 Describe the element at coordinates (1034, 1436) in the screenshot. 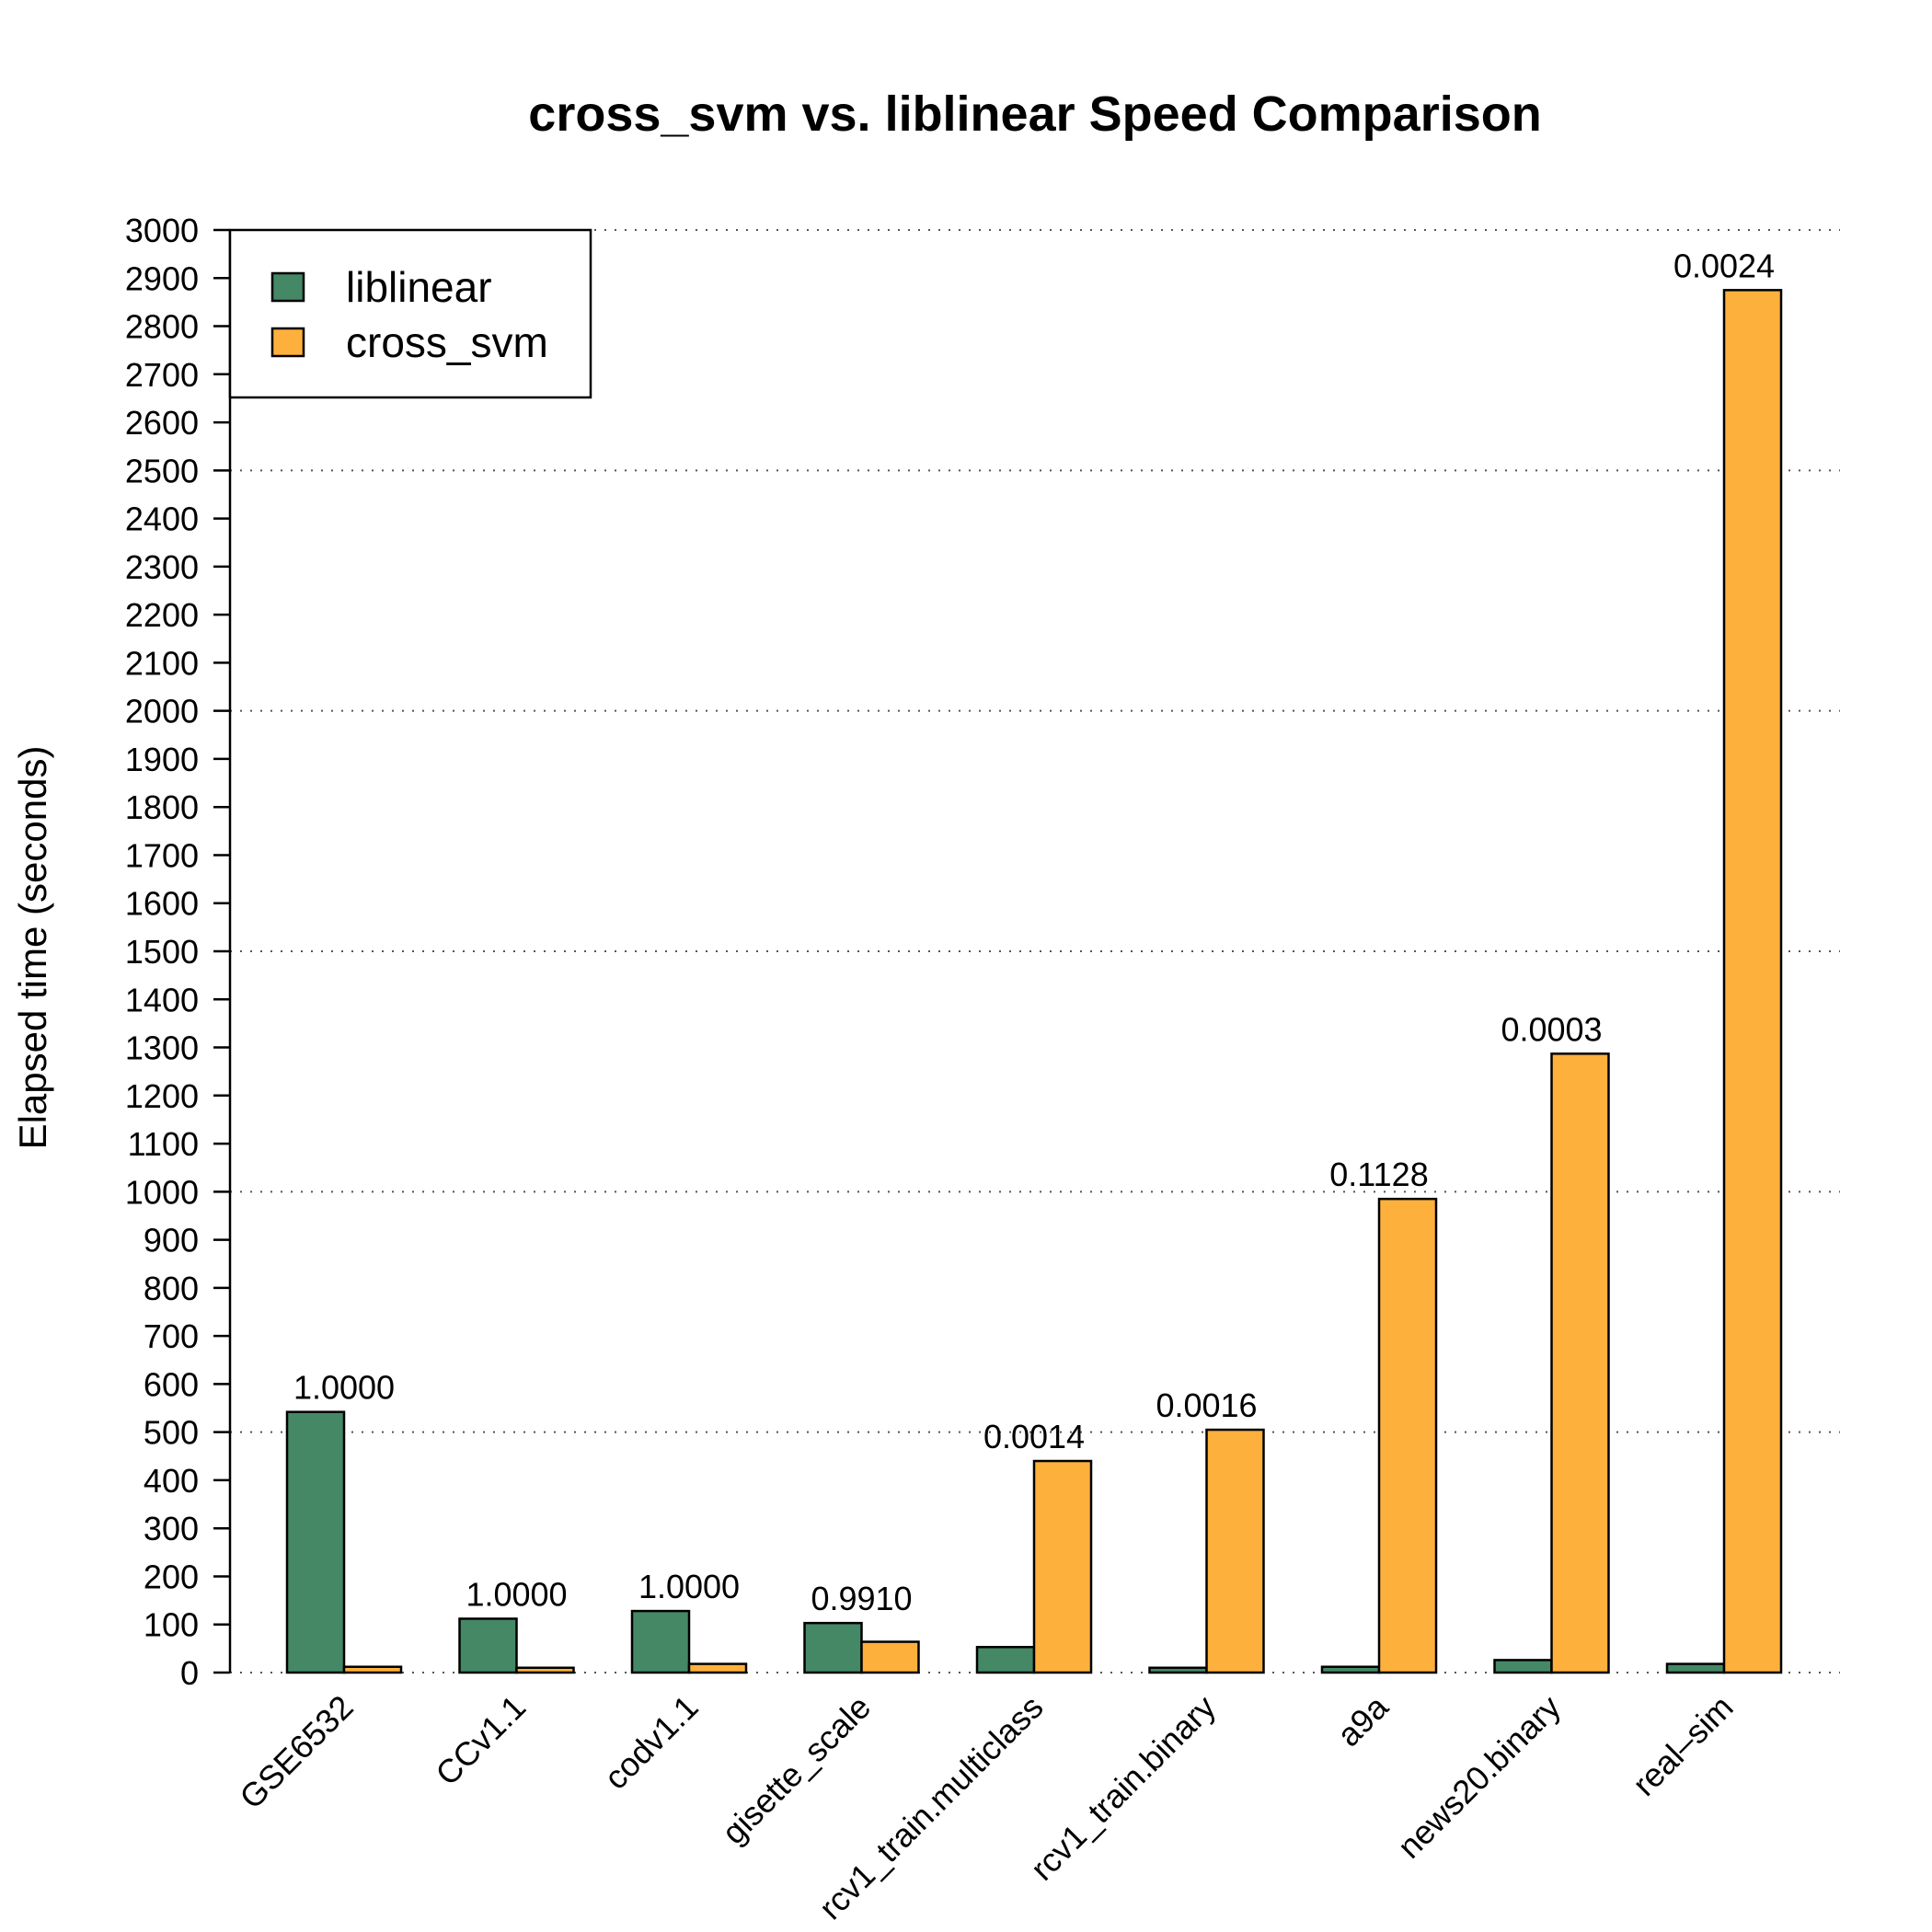

I see `bar-value-label: 0.0014` at that location.